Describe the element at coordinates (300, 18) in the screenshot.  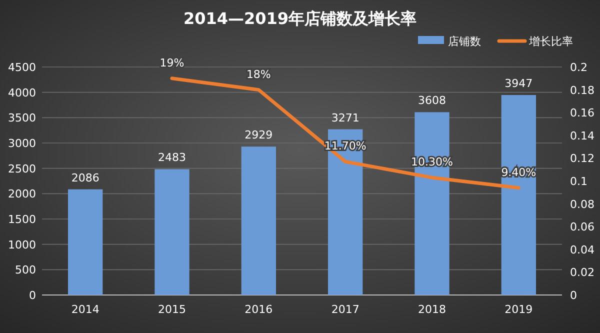
I see `chart-title: 2014—2019年店铺数及增长率` at that location.